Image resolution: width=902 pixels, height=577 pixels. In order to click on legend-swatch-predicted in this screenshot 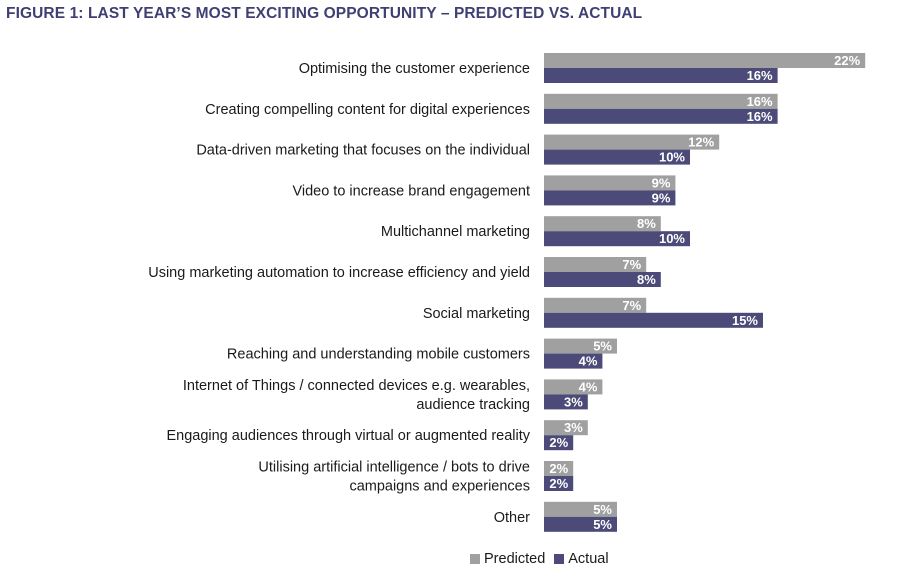, I will do `click(475, 559)`.